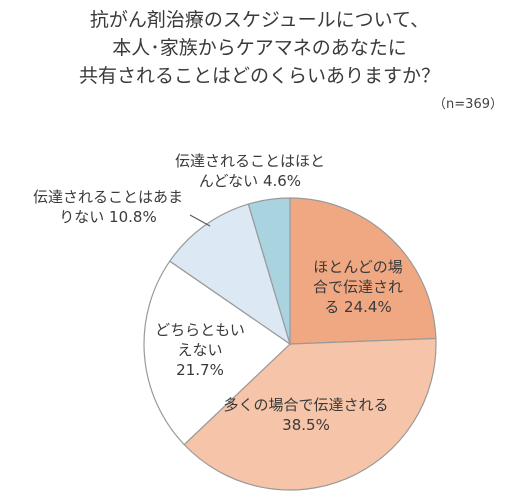  Describe the element at coordinates (250, 171) in the screenshot. I see `label-almost-never-communicated: 伝達されることはほとんどない 4.6%` at that location.